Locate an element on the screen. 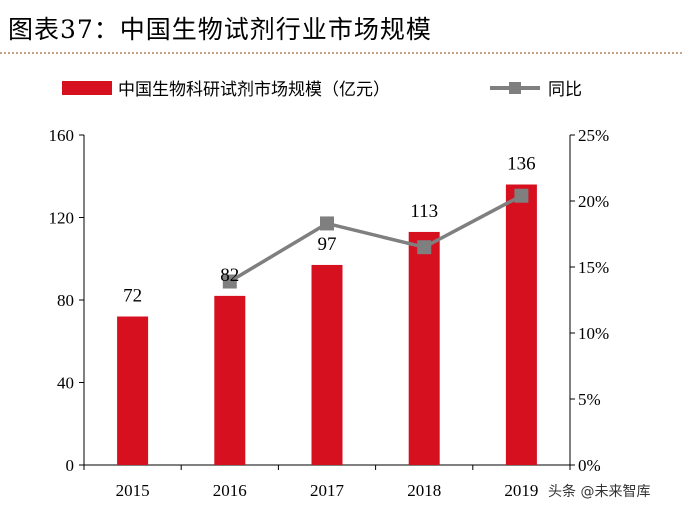 This screenshot has height=518, width=682. watermark: 头条 @未来智库 is located at coordinates (599, 491).